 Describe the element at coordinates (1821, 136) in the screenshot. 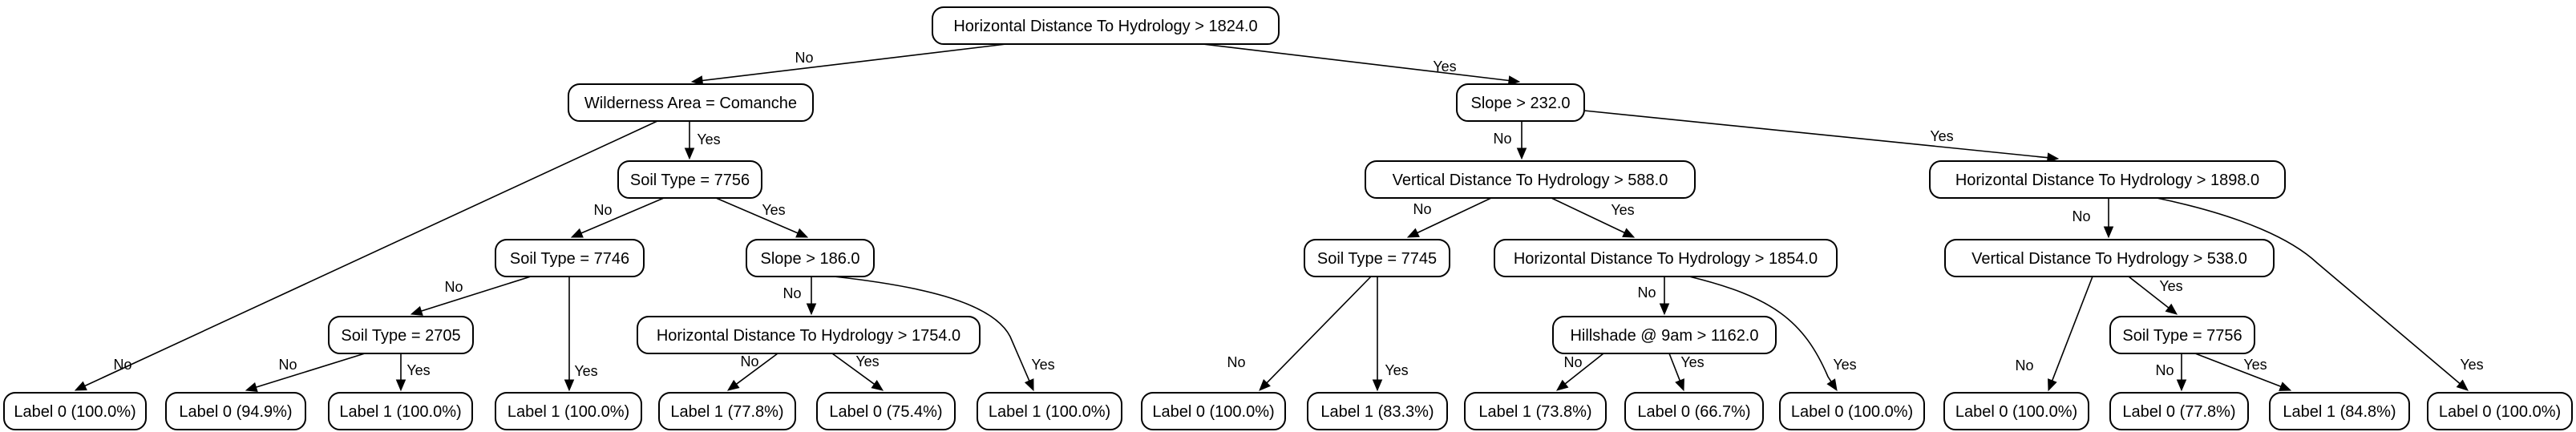

I see `tree-edge-n2-n5-yes: Yes` at that location.